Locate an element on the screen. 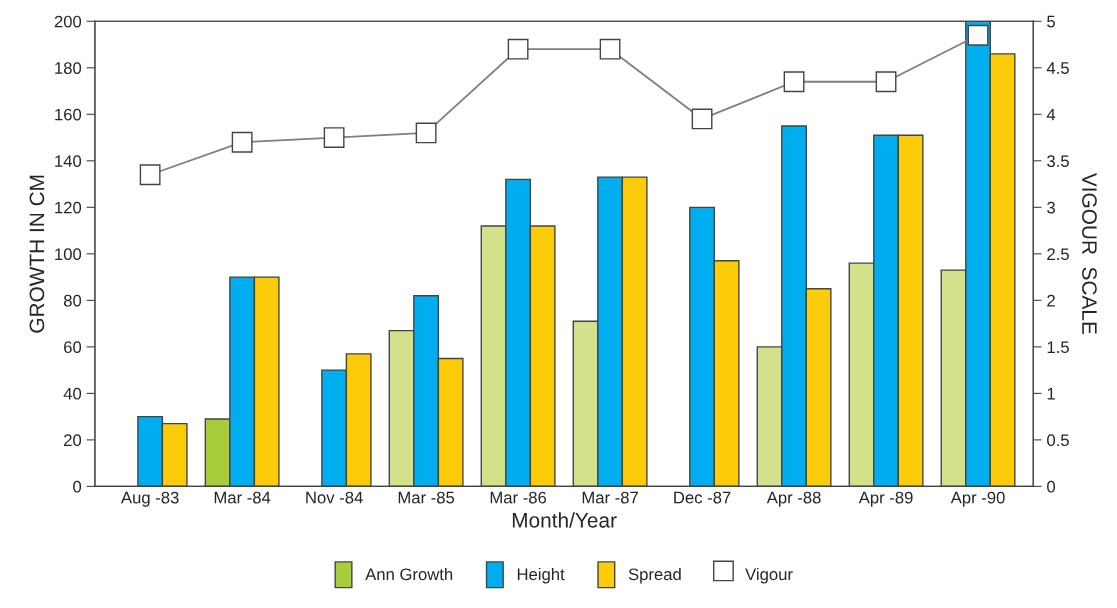 The image size is (1117, 608). y2-tick-label: 0 is located at coordinates (1051, 486).